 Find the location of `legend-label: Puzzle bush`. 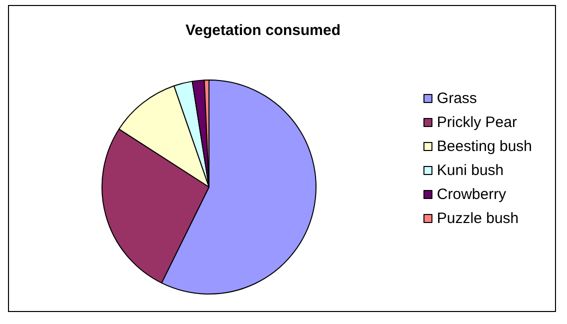

legend-label: Puzzle bush is located at coordinates (477, 218).